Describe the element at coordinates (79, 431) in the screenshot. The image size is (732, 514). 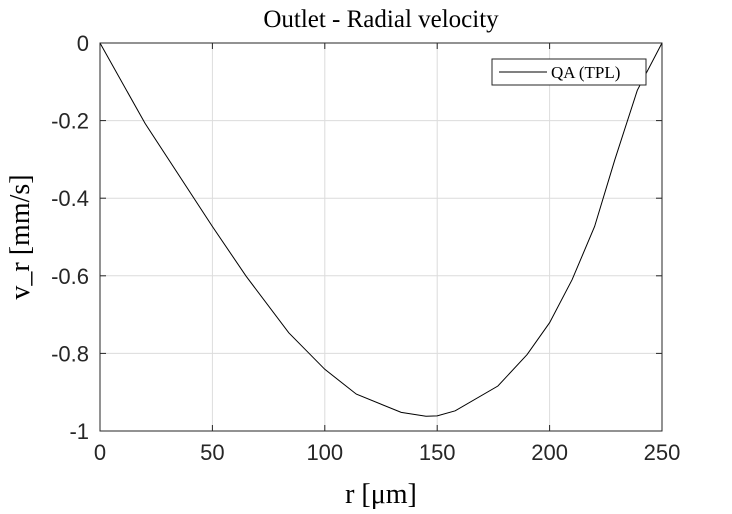
I see `y-tick-label: -1` at that location.